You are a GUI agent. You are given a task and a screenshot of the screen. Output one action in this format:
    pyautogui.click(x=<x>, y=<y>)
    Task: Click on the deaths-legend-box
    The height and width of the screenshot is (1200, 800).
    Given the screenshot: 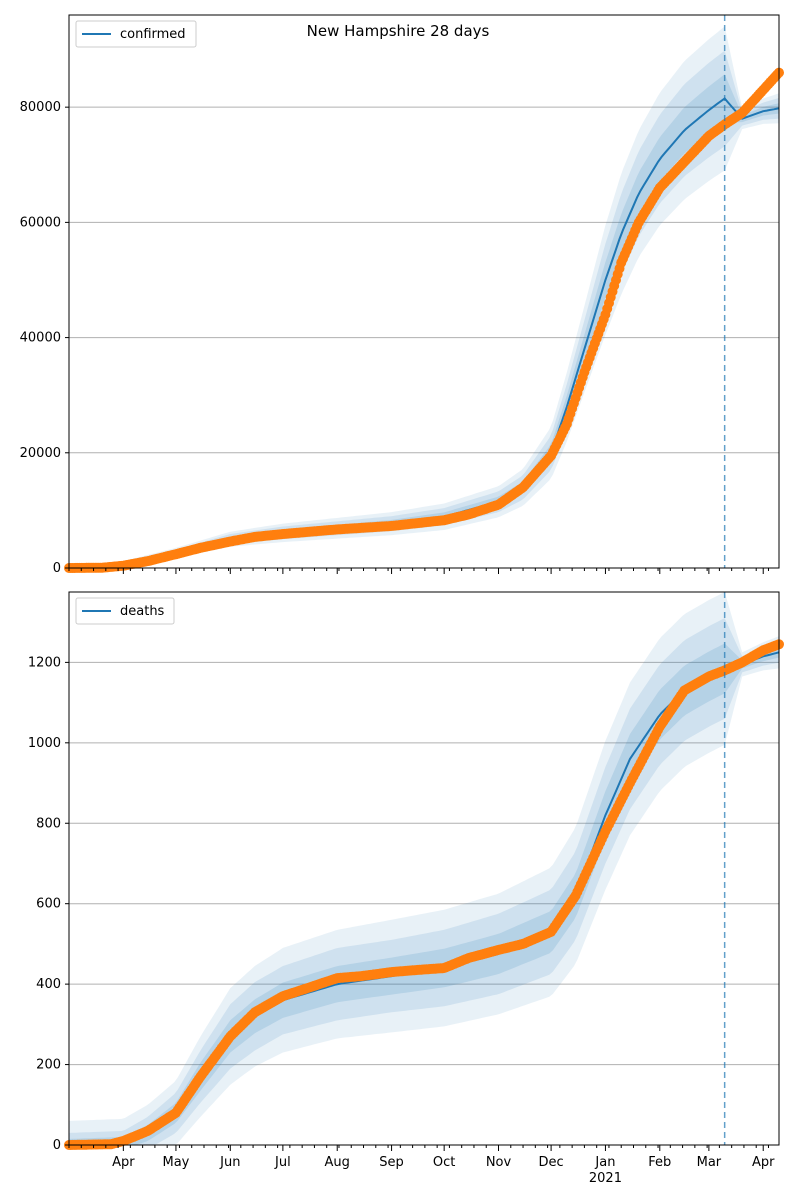 What is the action you would take?
    pyautogui.click(x=125, y=611)
    